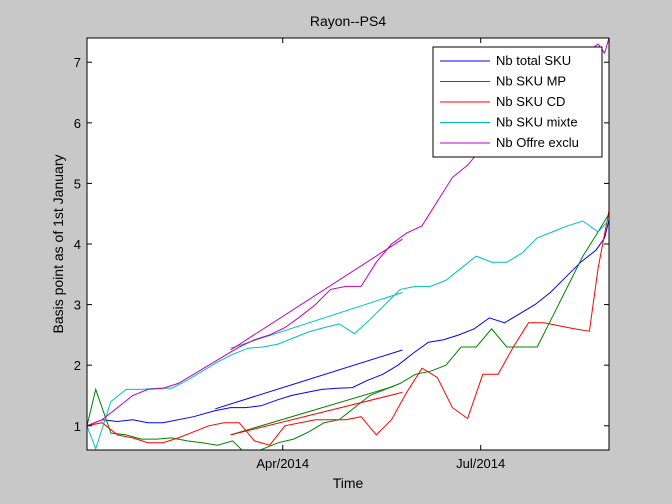 The image size is (672, 504). What do you see at coordinates (316, 320) in the screenshot?
I see `series-line-4-trend` at bounding box center [316, 320].